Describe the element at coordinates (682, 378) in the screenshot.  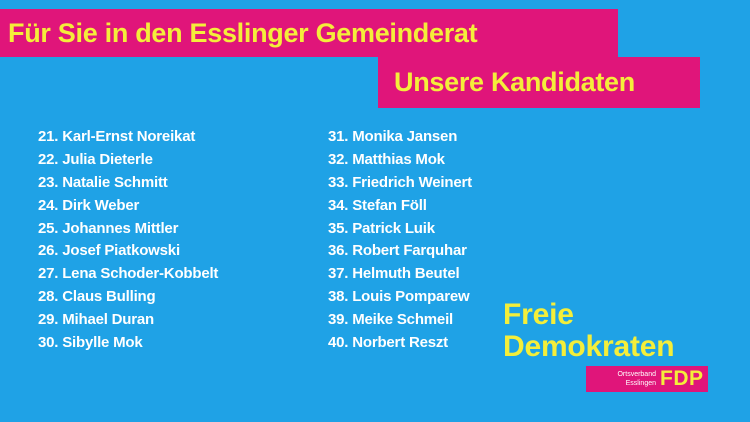
I see `logo-fdp-mark: FDP` at that location.